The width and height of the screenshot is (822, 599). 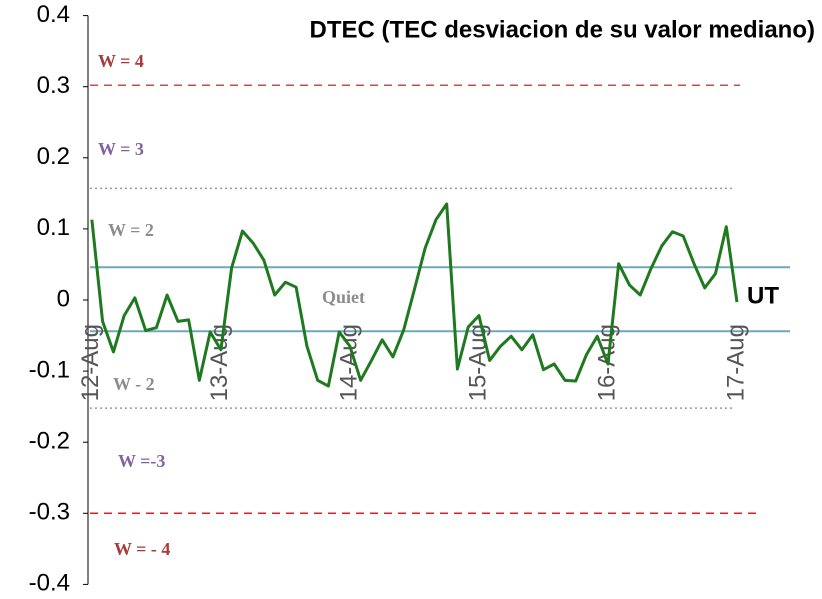 What do you see at coordinates (90, 362) in the screenshot?
I see `x-tick-label: 12-Aug` at bounding box center [90, 362].